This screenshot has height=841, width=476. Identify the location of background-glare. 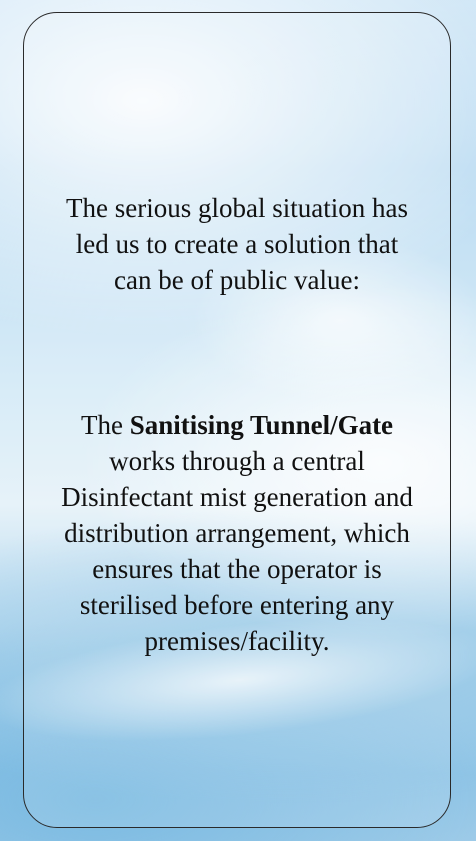
(328, 320).